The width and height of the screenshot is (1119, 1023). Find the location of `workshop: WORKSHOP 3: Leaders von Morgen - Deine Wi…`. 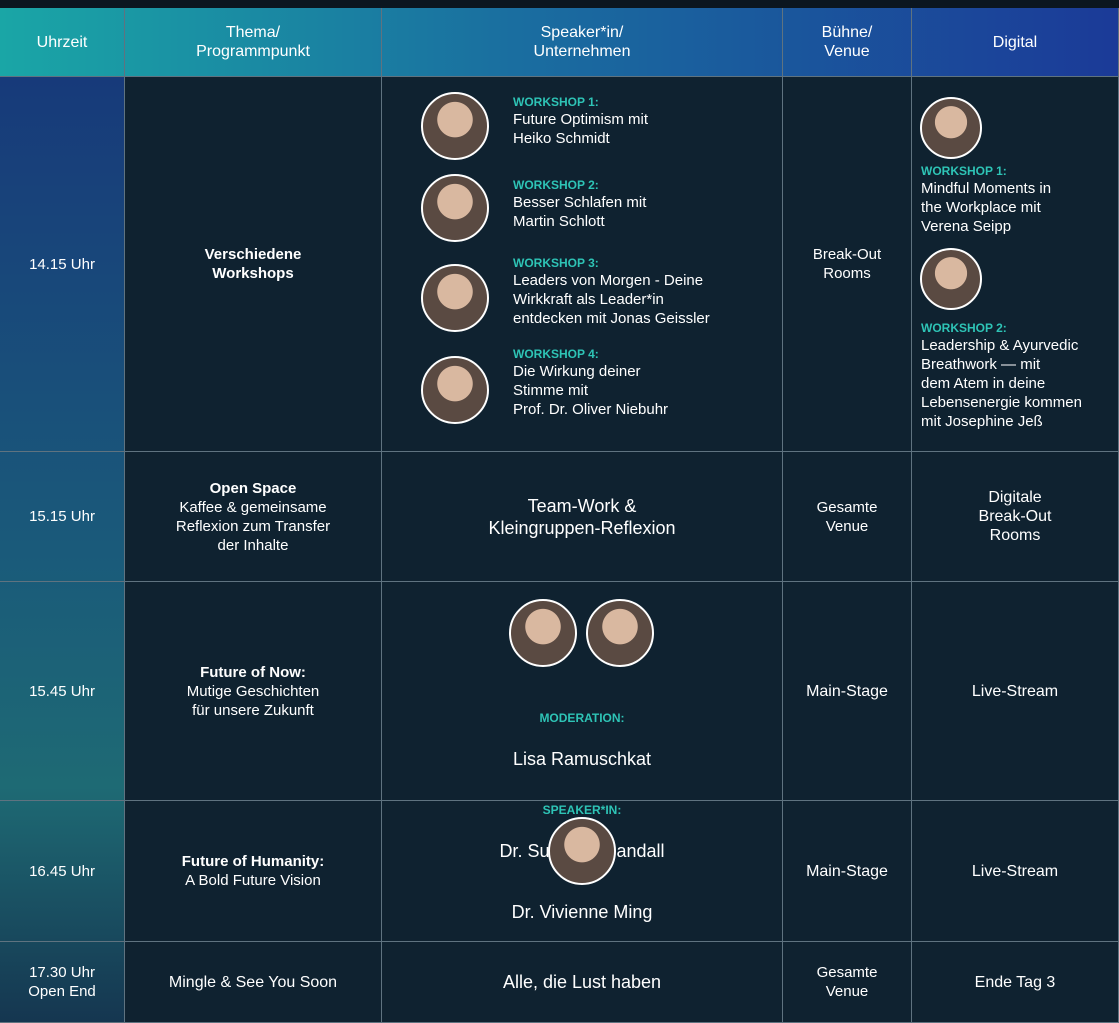

workshop: WORKSHOP 3: Leaders von Morgen - Deine Wi… is located at coordinates (611, 291).